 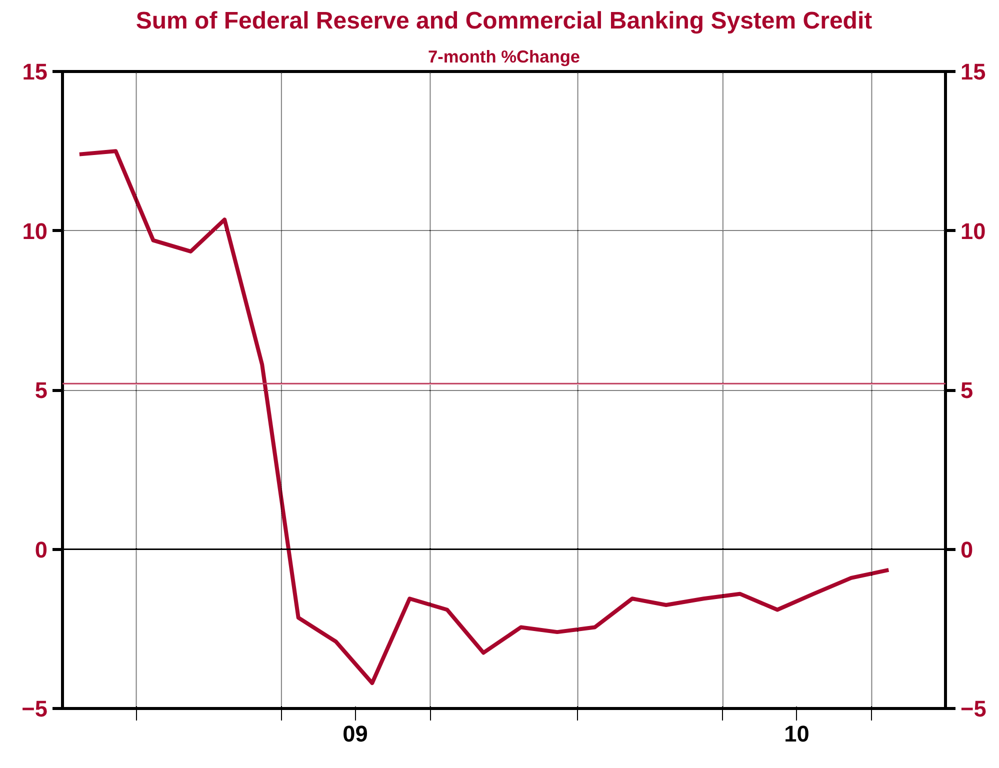 I want to click on chart-title: Sum of Federal Reserve and Commercial Banking System Credit, so click(x=504, y=21).